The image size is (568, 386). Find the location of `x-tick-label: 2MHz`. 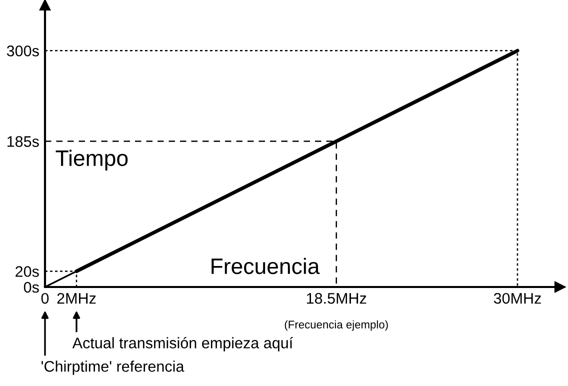

x-tick-label: 2MHz is located at coordinates (76, 298).